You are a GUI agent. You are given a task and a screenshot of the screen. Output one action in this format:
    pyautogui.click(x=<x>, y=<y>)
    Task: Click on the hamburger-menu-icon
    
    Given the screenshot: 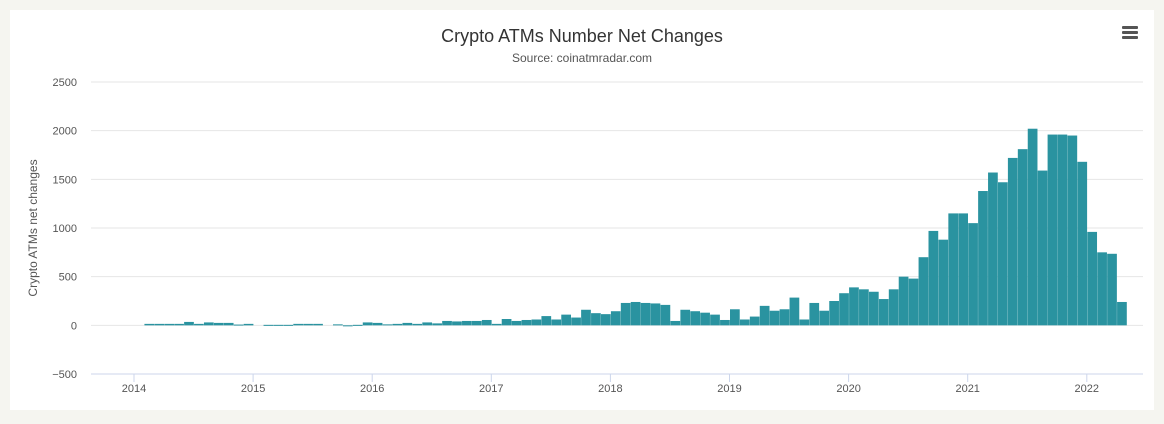 What is the action you would take?
    pyautogui.click(x=1130, y=32)
    